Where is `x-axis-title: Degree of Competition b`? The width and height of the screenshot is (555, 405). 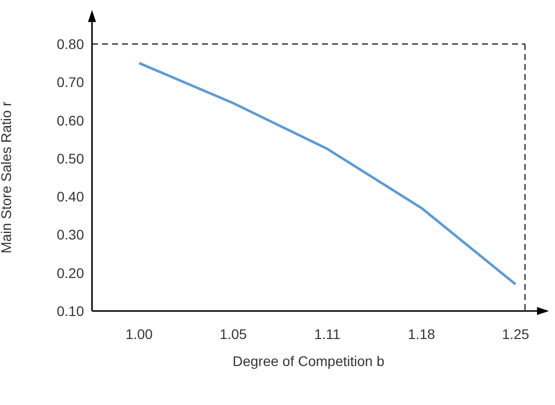
x-axis-title: Degree of Competition b is located at coordinates (308, 360).